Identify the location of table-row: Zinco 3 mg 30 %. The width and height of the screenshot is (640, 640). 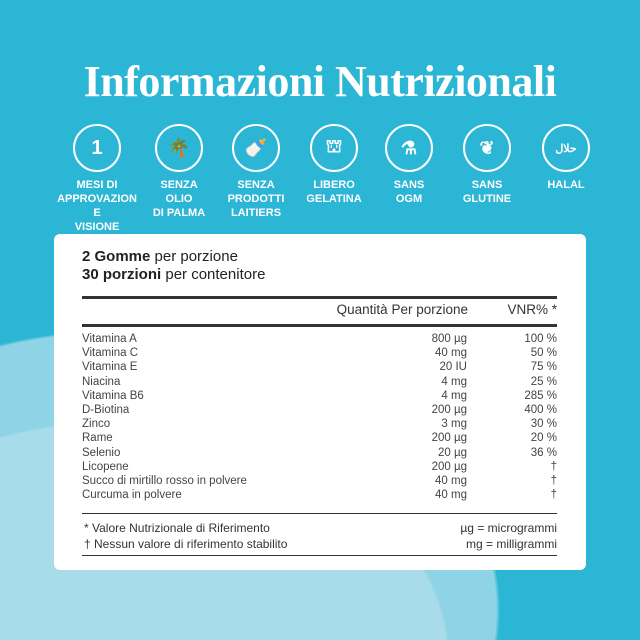
(319, 425).